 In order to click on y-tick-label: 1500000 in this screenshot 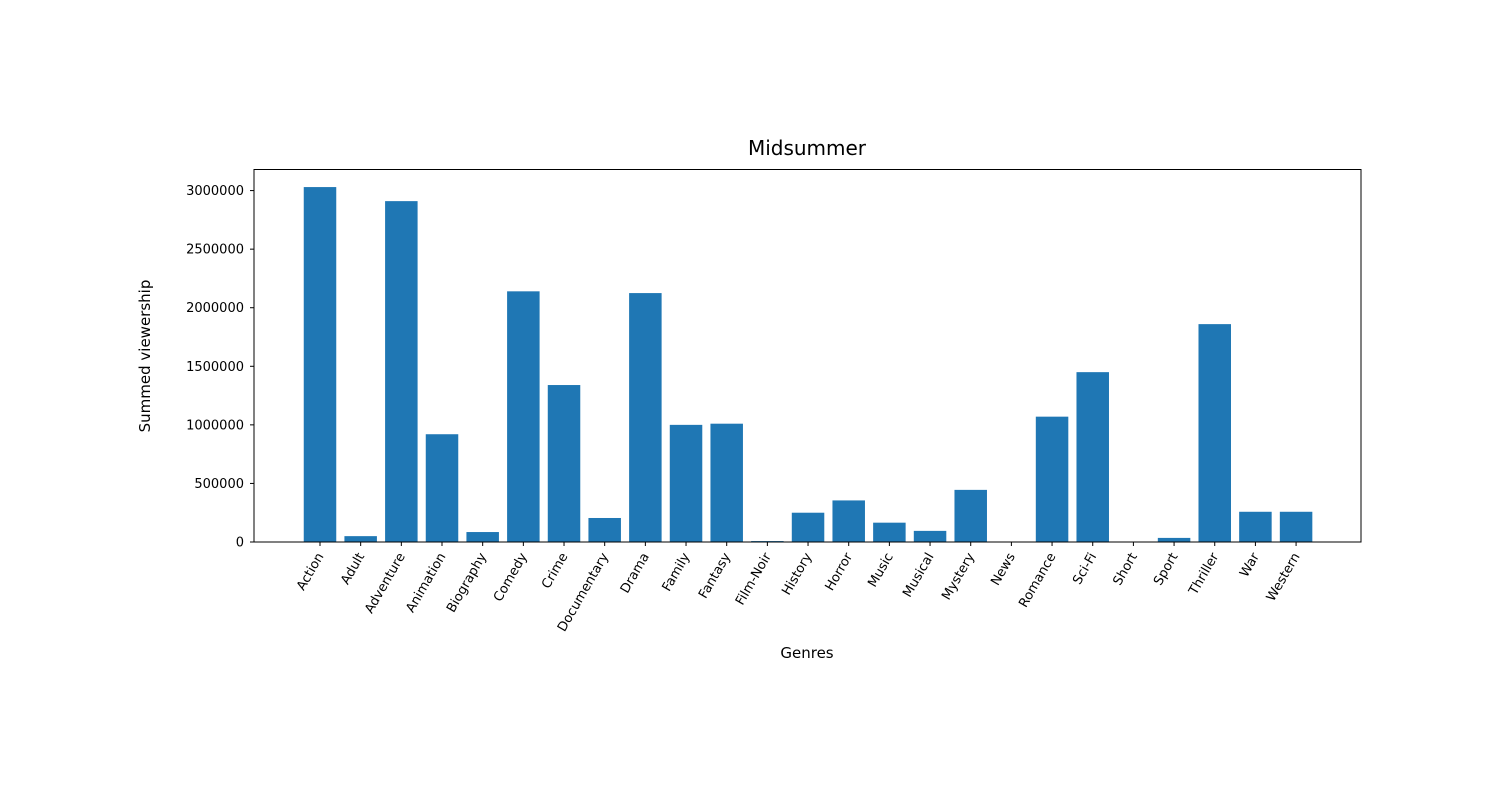, I will do `click(215, 367)`.